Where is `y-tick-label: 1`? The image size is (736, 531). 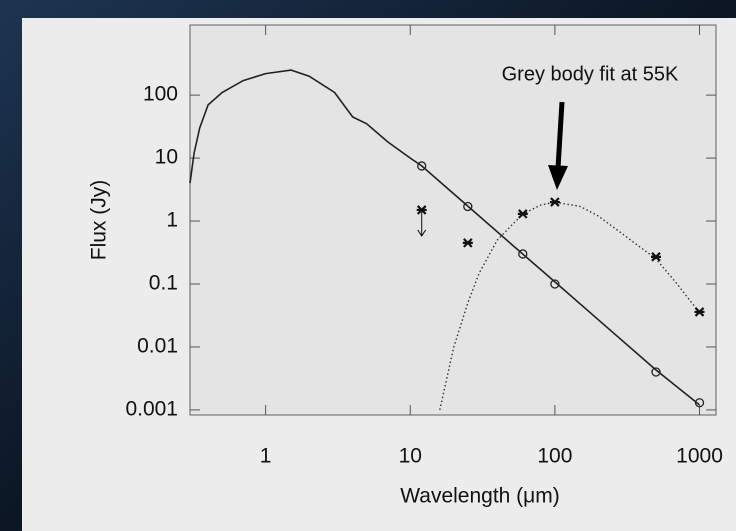
y-tick-label: 1 is located at coordinates (172, 220).